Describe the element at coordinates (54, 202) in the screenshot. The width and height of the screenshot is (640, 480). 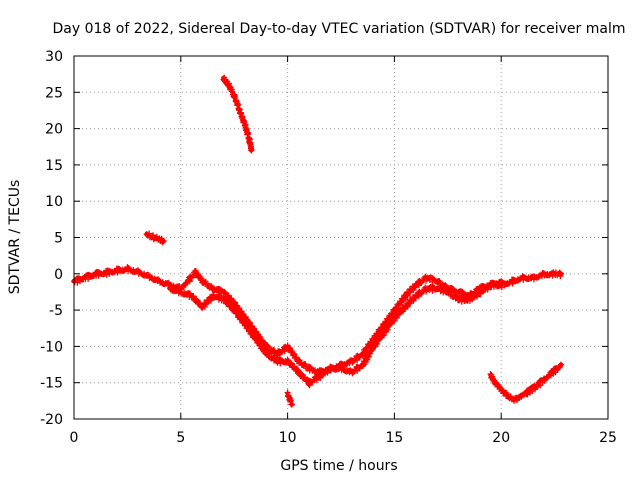
I see `y-tick-label: 10` at that location.